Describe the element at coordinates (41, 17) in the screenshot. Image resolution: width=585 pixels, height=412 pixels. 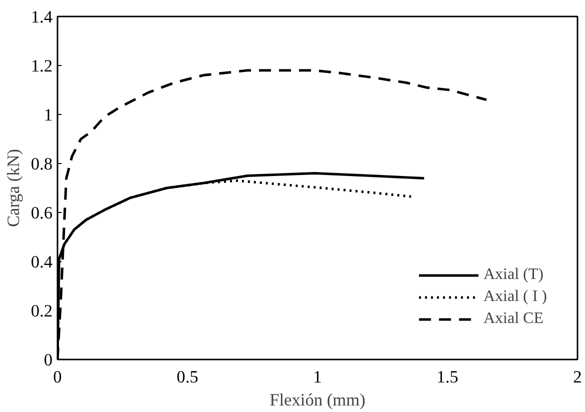
I see `y-tick-label: 1.4` at that location.